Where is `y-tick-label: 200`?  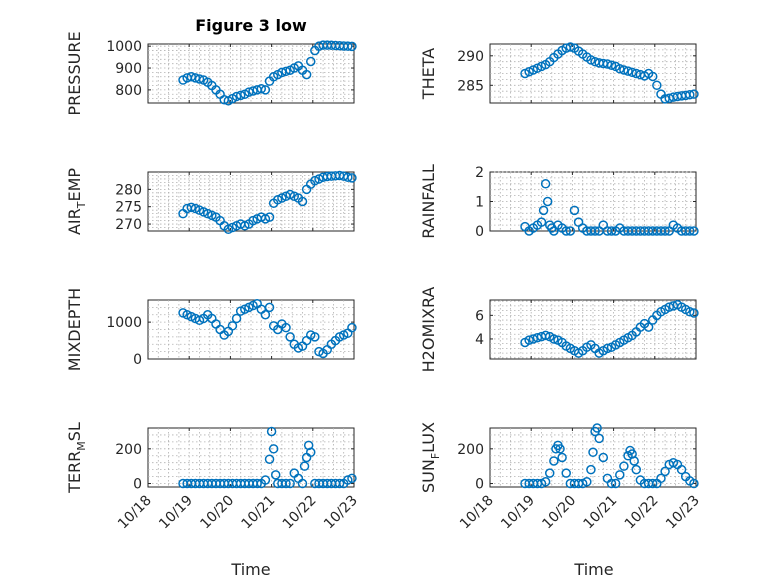
y-tick-label: 200 is located at coordinates (128, 450).